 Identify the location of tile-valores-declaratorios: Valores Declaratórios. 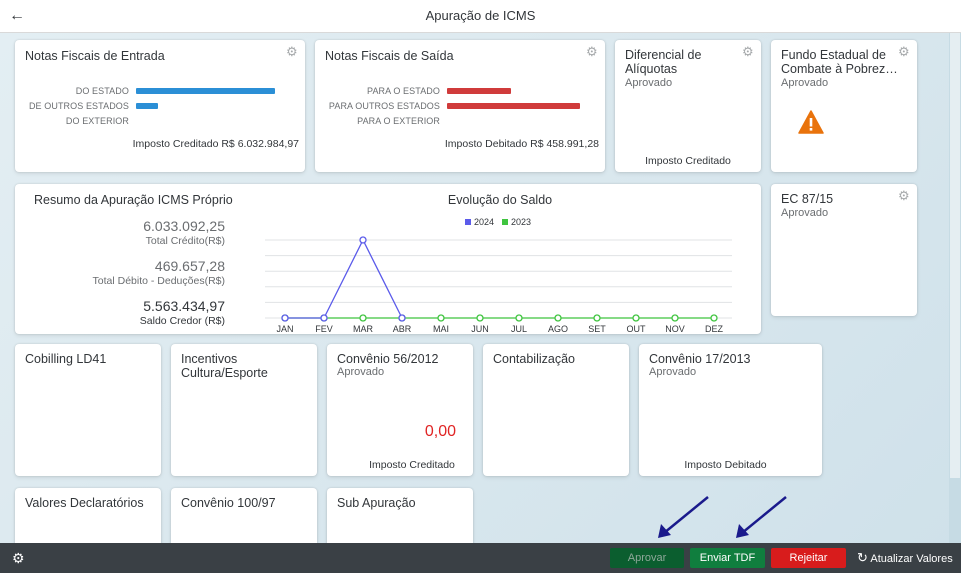
(88, 515).